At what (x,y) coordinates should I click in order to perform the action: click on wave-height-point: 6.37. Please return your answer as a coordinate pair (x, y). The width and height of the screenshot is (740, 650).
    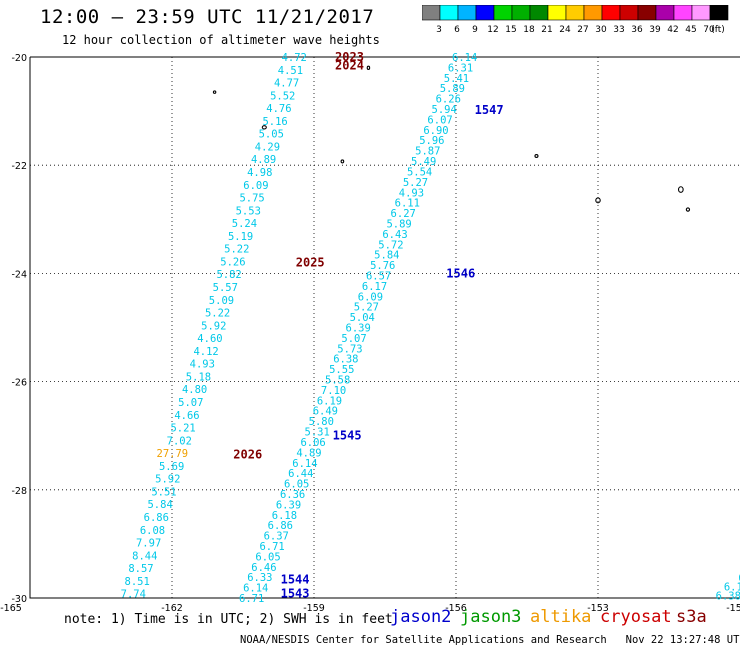
    Looking at the image, I should click on (276, 537).